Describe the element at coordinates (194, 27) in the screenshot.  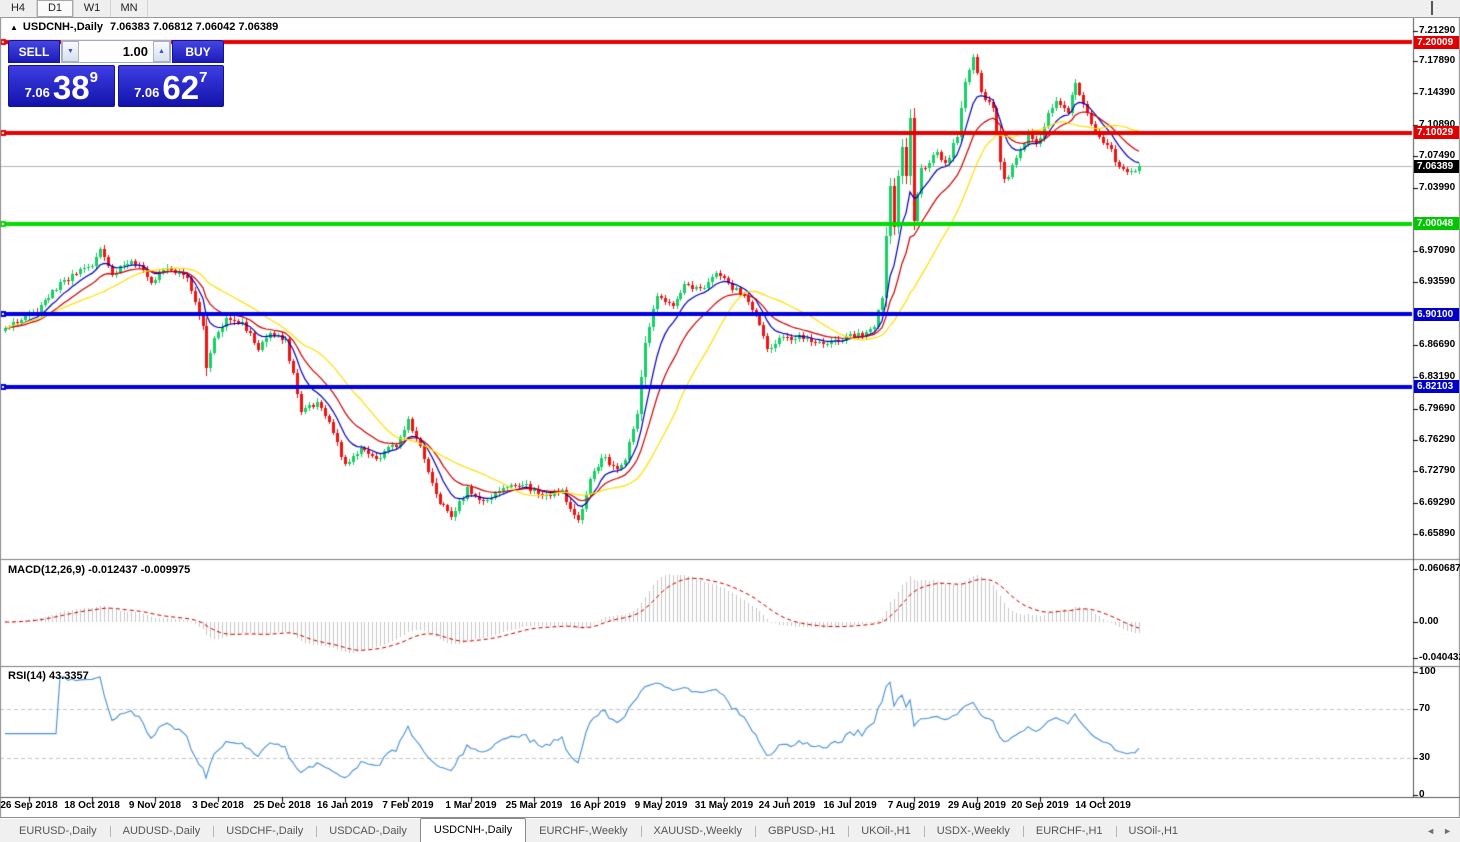
I see `chart-ohlc-values: 7.06383 7.06812 7.06042 7.06389` at that location.